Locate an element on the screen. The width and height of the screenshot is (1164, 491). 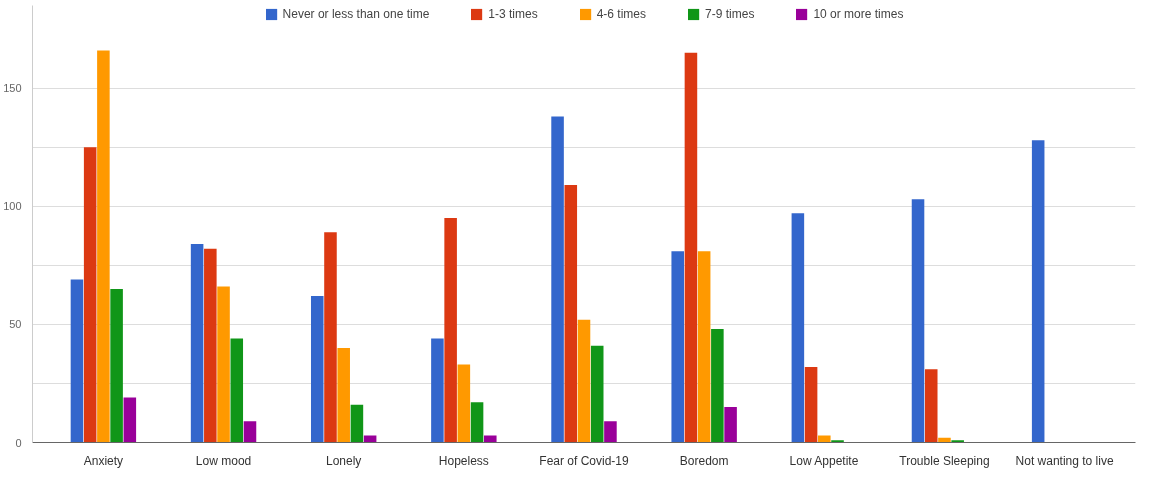
x-tick-label: Trouble Sleeping is located at coordinates (944, 460).